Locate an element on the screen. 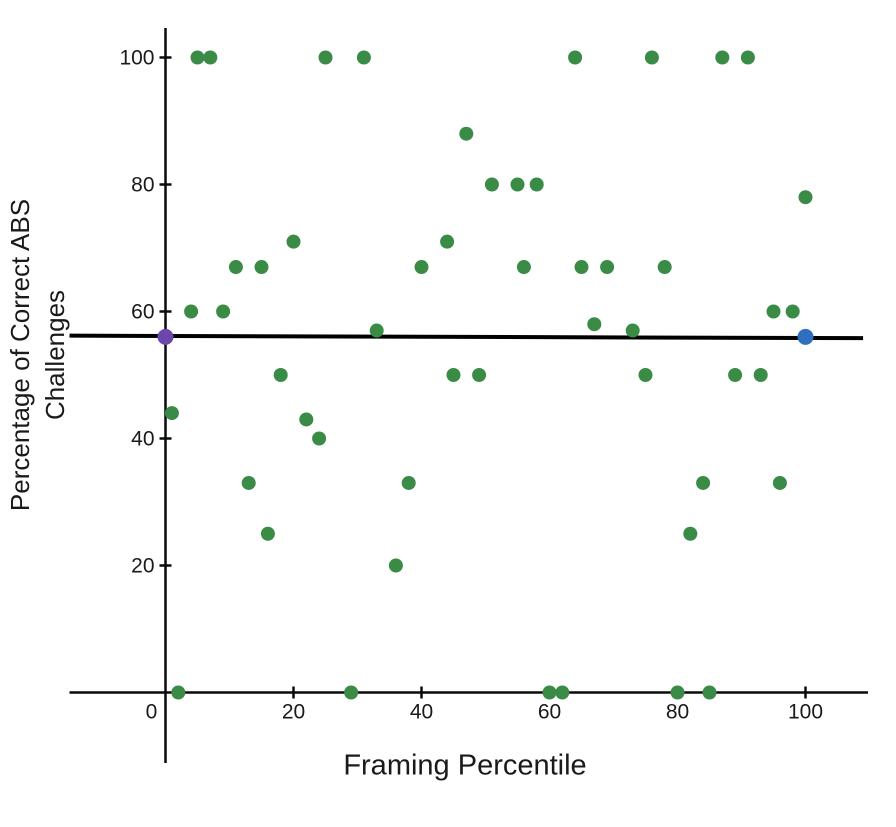  y-tick-label: 60 is located at coordinates (142, 312).